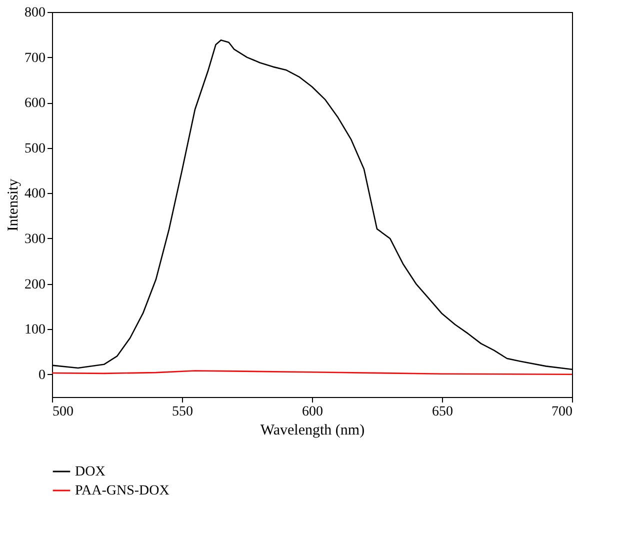 The width and height of the screenshot is (634, 538). What do you see at coordinates (562, 412) in the screenshot?
I see `x-tick-label: 700` at bounding box center [562, 412].